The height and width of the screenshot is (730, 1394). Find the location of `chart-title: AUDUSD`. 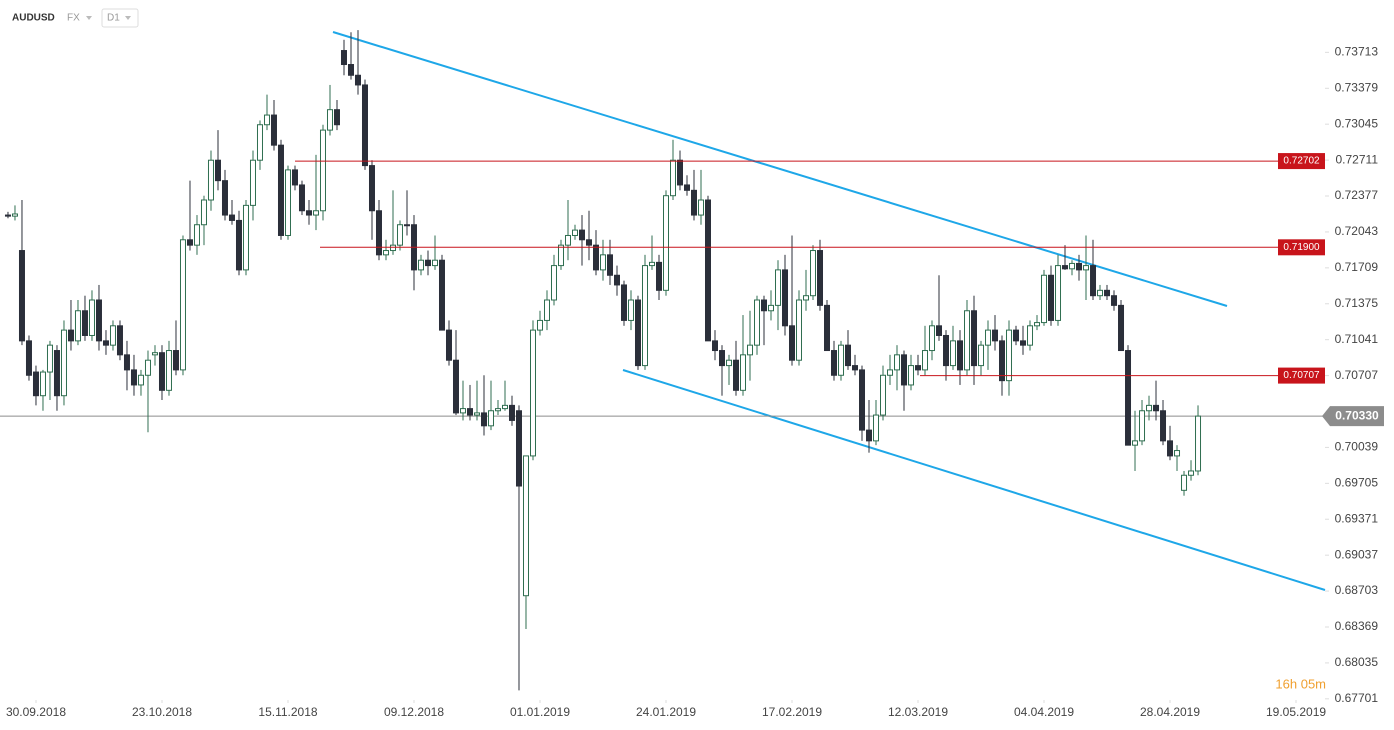

chart-title: AUDUSD is located at coordinates (33, 18).